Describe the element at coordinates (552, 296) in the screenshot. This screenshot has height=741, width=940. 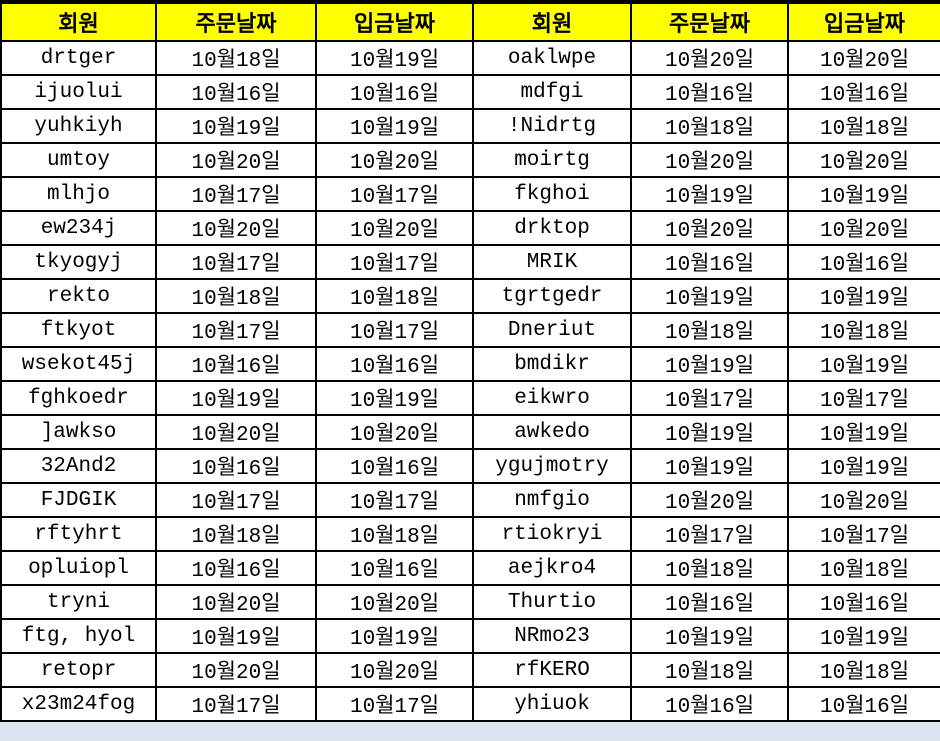
I see `member-cell: tgrtgedr` at that location.